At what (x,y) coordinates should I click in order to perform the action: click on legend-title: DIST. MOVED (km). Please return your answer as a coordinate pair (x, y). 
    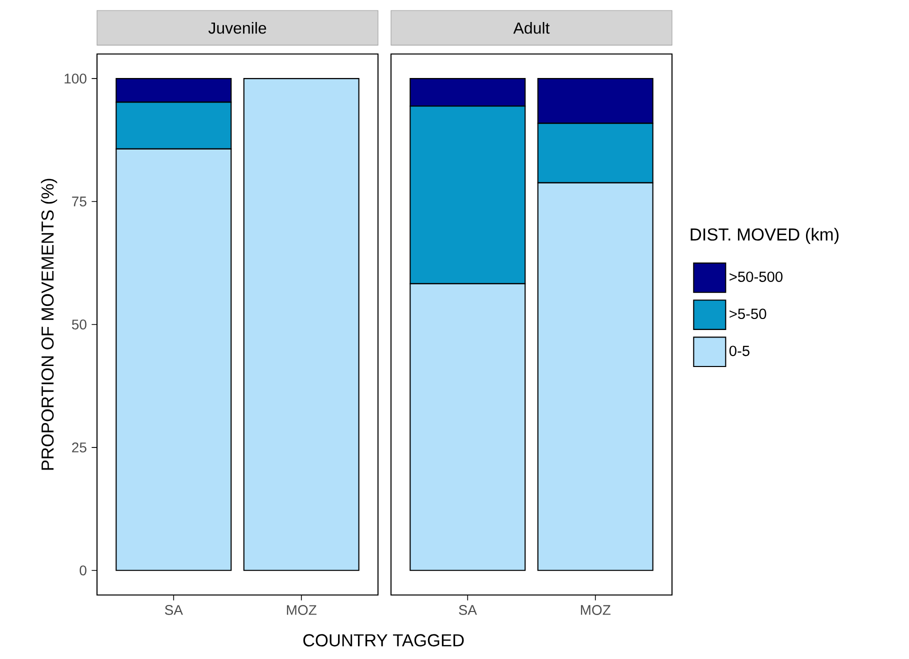
    Looking at the image, I should click on (764, 236).